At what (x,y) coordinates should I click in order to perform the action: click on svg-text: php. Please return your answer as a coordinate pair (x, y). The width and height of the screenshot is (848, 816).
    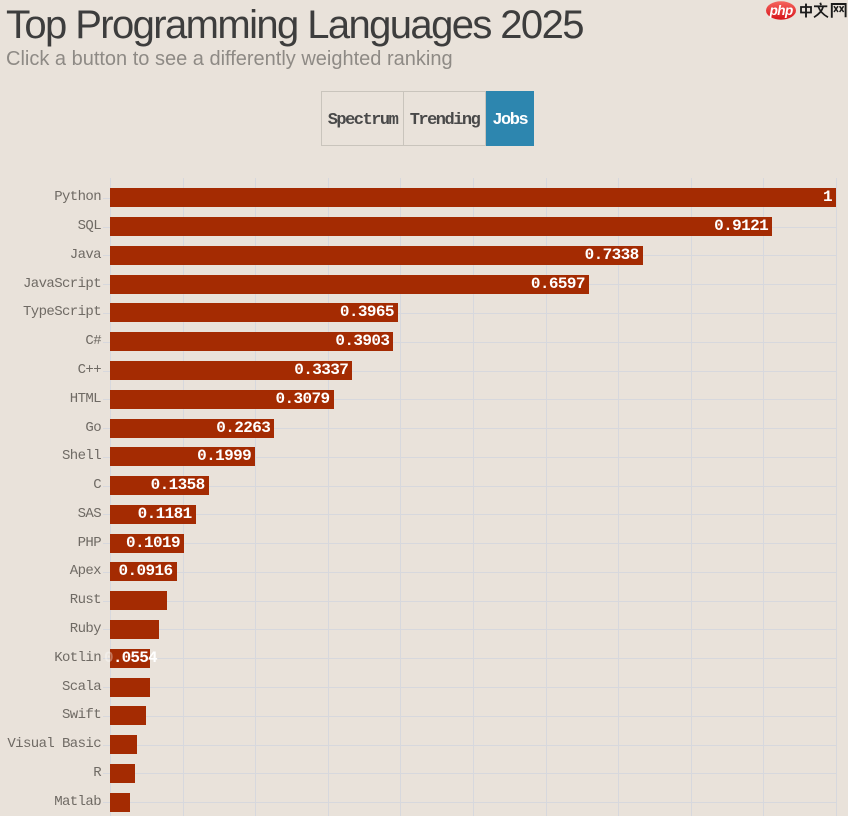
    Looking at the image, I should click on (781, 10).